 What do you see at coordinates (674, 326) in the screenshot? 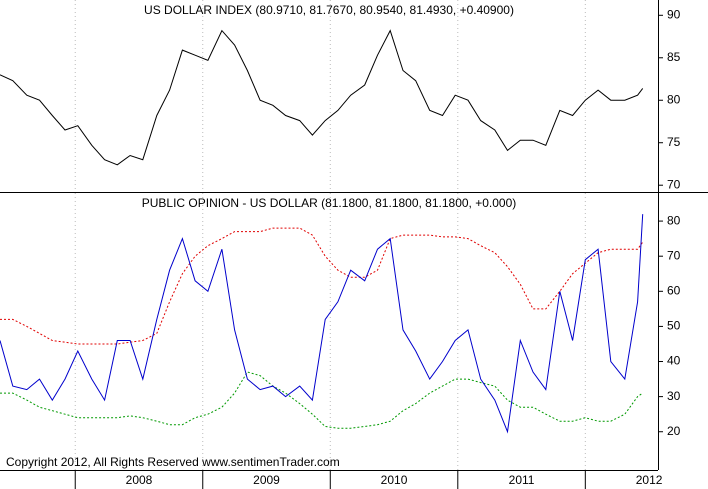
I see `y-tick-label: 50` at bounding box center [674, 326].